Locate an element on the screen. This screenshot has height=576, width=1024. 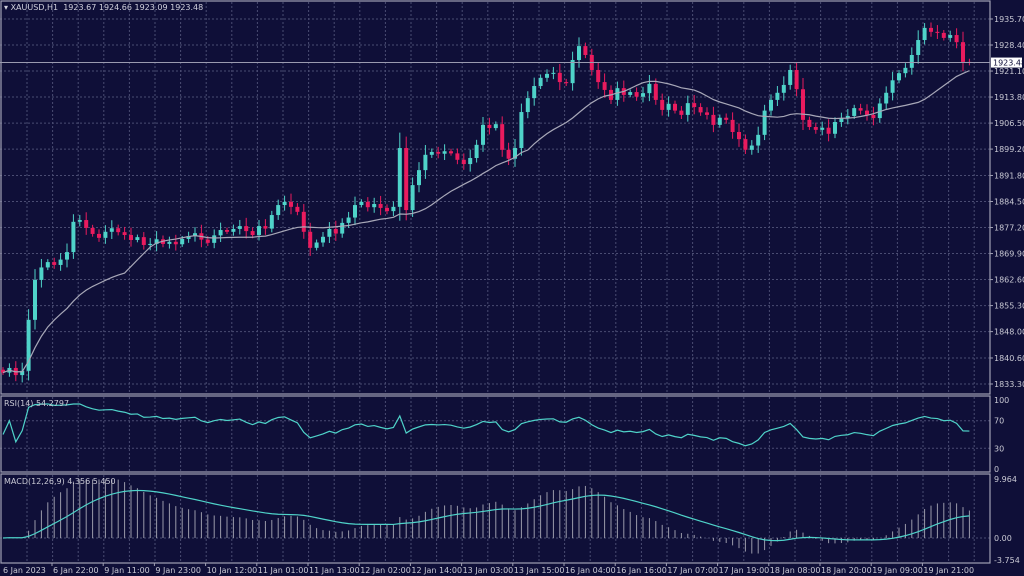
symbol-label: XAUUSD,H1 is located at coordinates (34, 7).